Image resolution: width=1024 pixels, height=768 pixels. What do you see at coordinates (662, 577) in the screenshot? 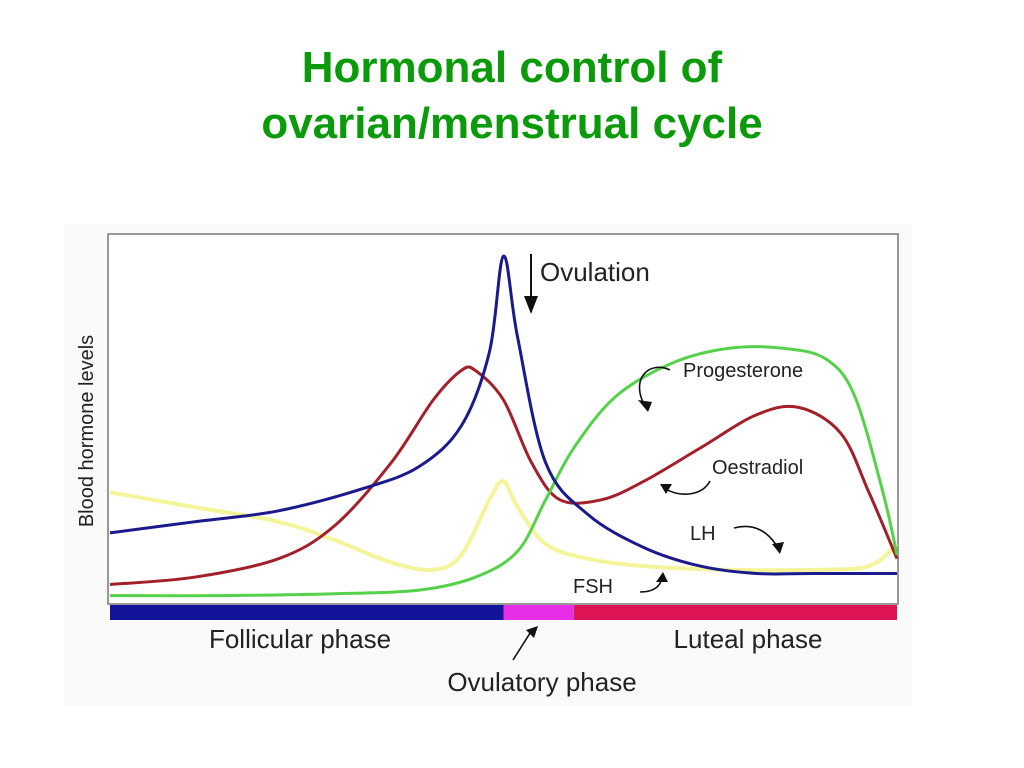
I see `fsh-arrowhead` at bounding box center [662, 577].